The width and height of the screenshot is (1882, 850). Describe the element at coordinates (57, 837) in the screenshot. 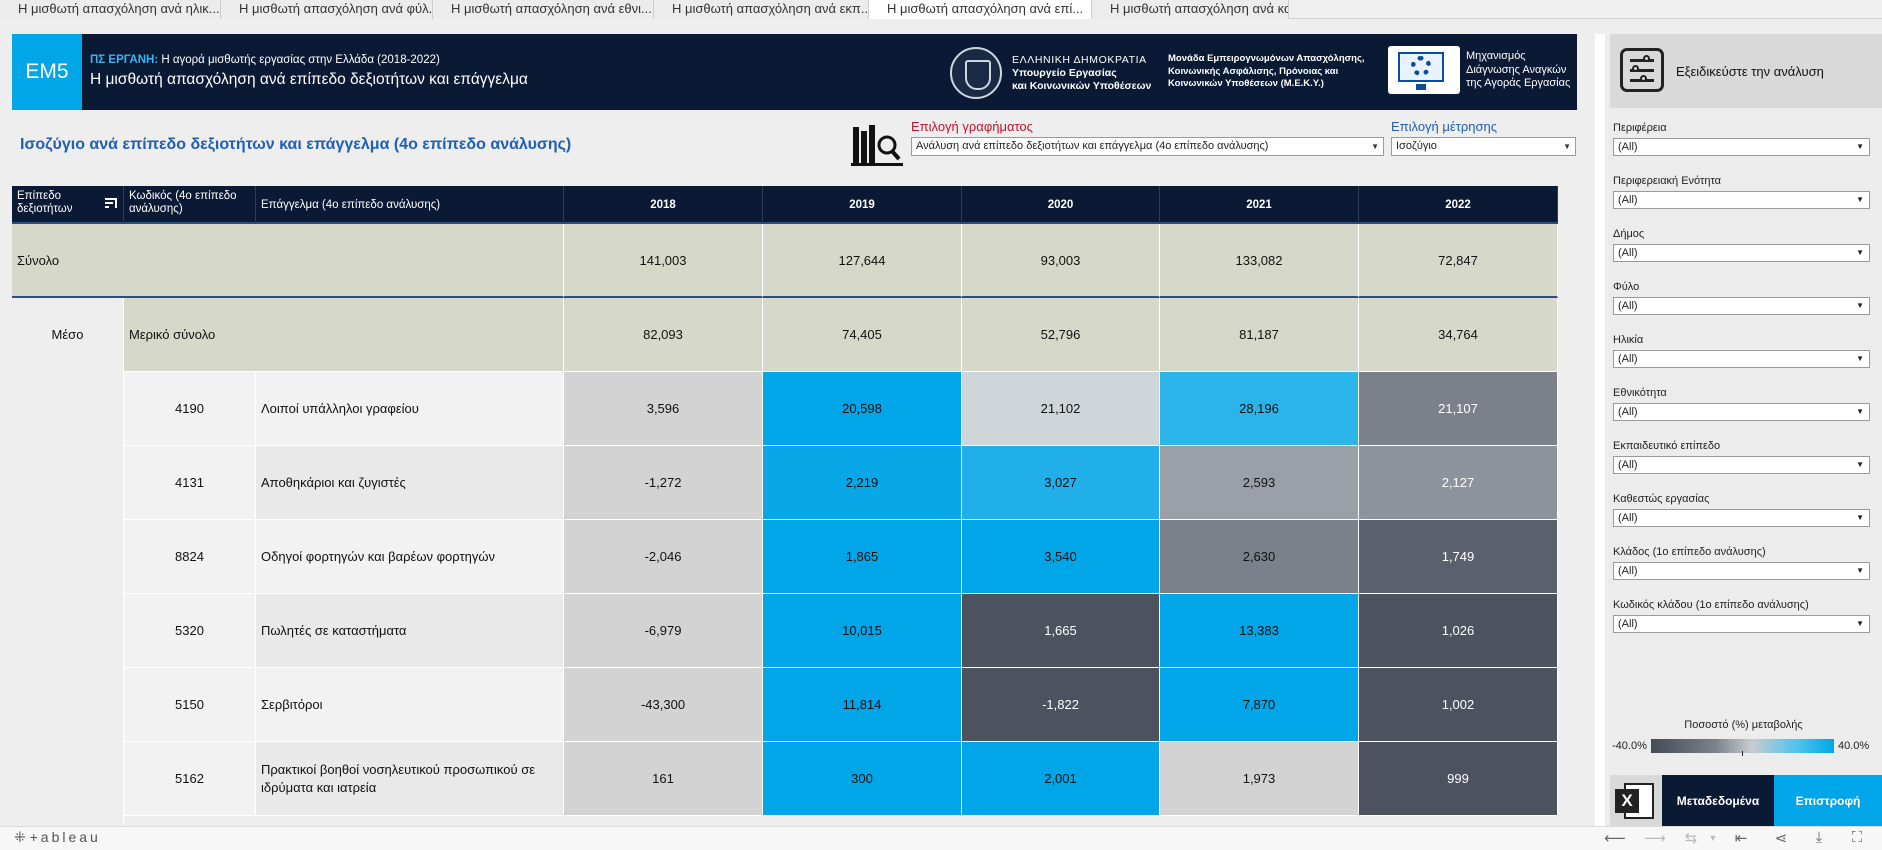

I see `tableau-logo: ⁜ +ableau` at that location.